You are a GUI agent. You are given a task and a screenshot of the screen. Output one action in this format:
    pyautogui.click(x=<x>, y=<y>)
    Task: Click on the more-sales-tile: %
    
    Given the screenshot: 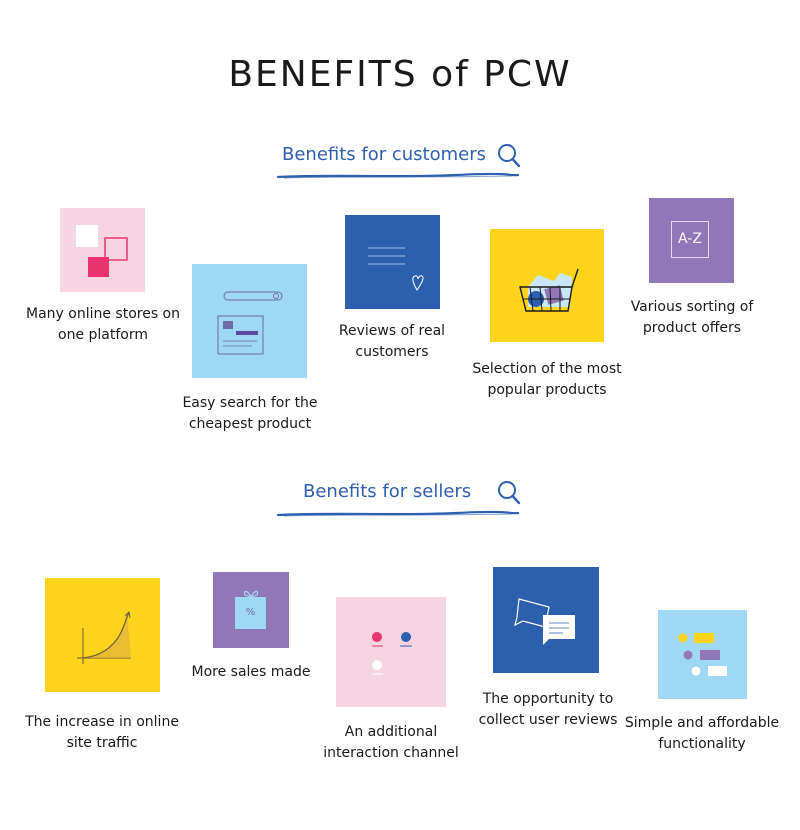 What is the action you would take?
    pyautogui.click(x=251, y=610)
    